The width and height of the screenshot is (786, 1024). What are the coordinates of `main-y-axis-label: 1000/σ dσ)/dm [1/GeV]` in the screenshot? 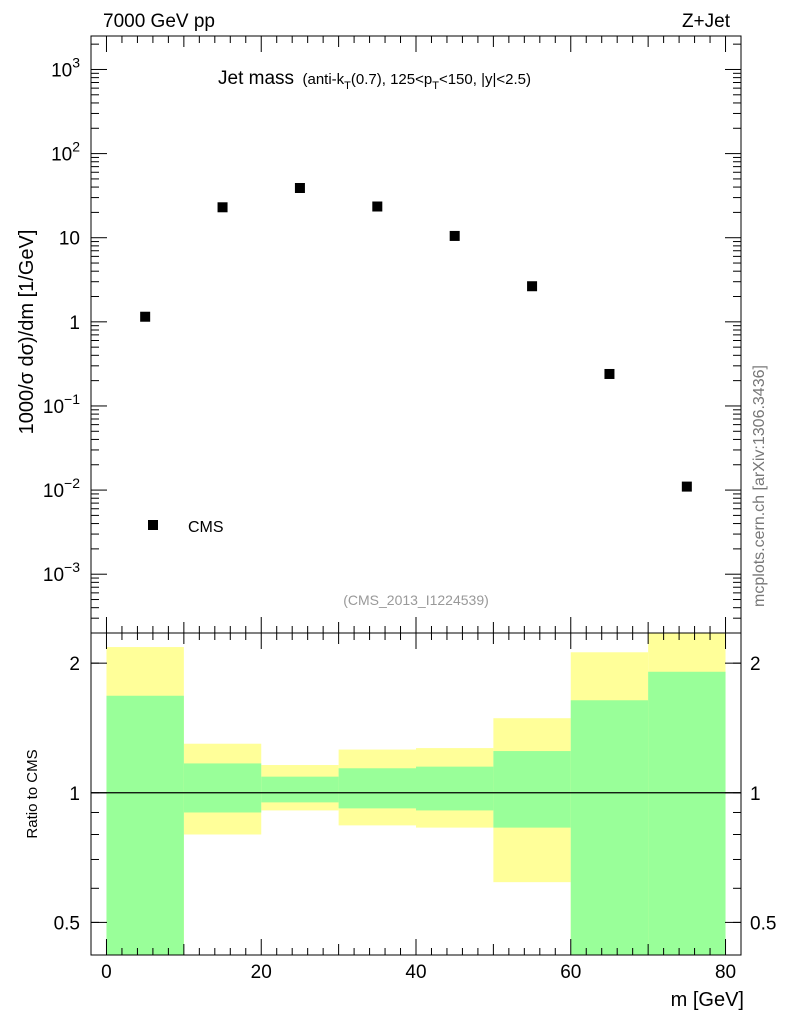 It's located at (27, 332).